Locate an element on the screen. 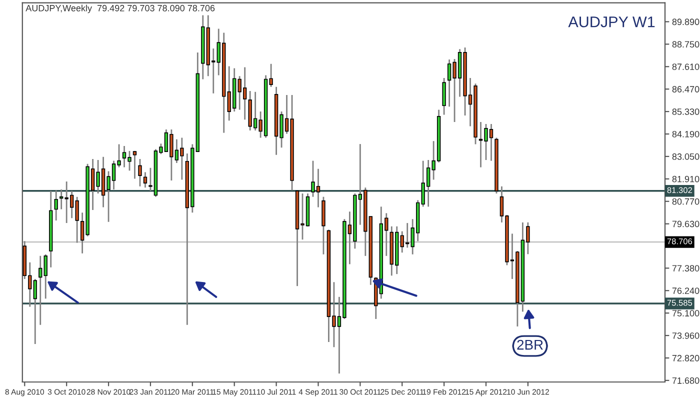 This screenshot has height=400, width=700. y-tick-label: 83.050 is located at coordinates (686, 156).